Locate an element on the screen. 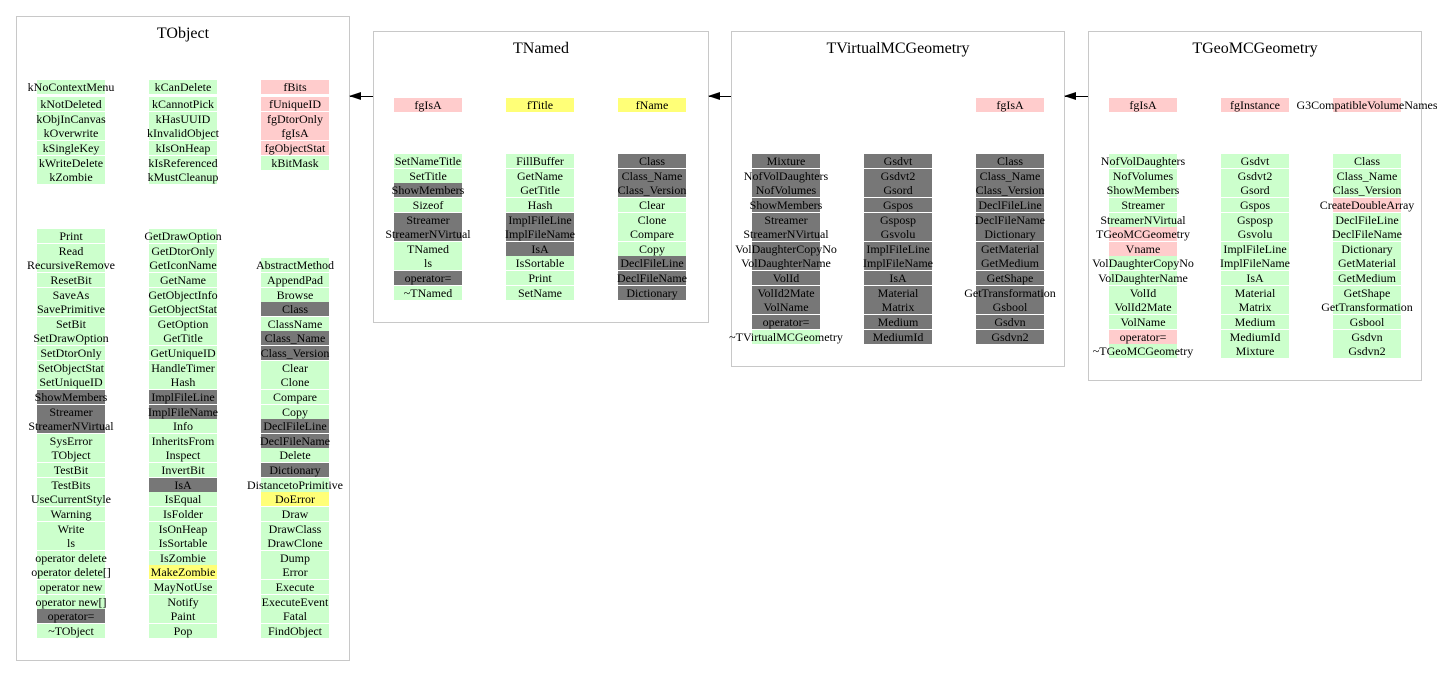 The image size is (1437, 687). member-cell: fBits is located at coordinates (295, 87).